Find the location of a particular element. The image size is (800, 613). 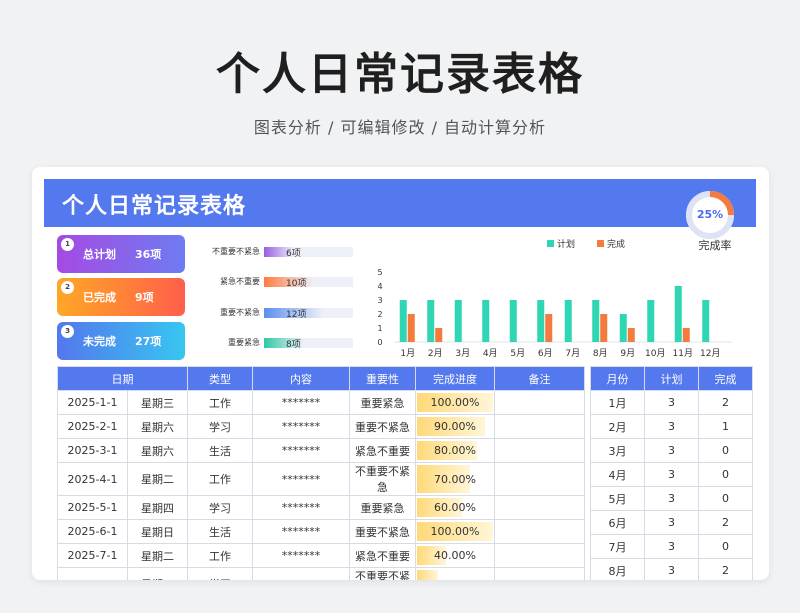

cell-progress: 90.00% is located at coordinates (455, 426).